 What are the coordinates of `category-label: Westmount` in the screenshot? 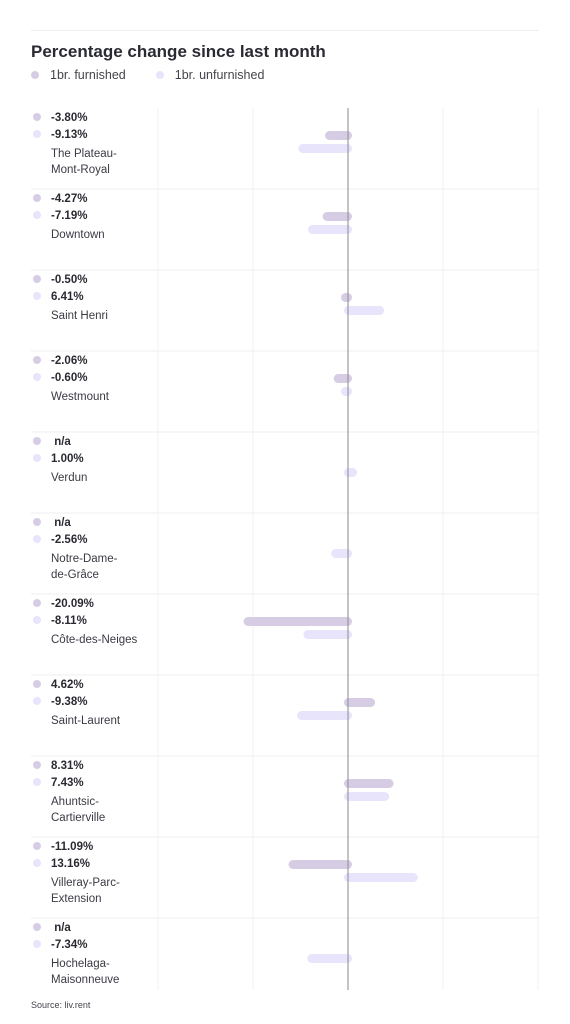 It's located at (80, 397).